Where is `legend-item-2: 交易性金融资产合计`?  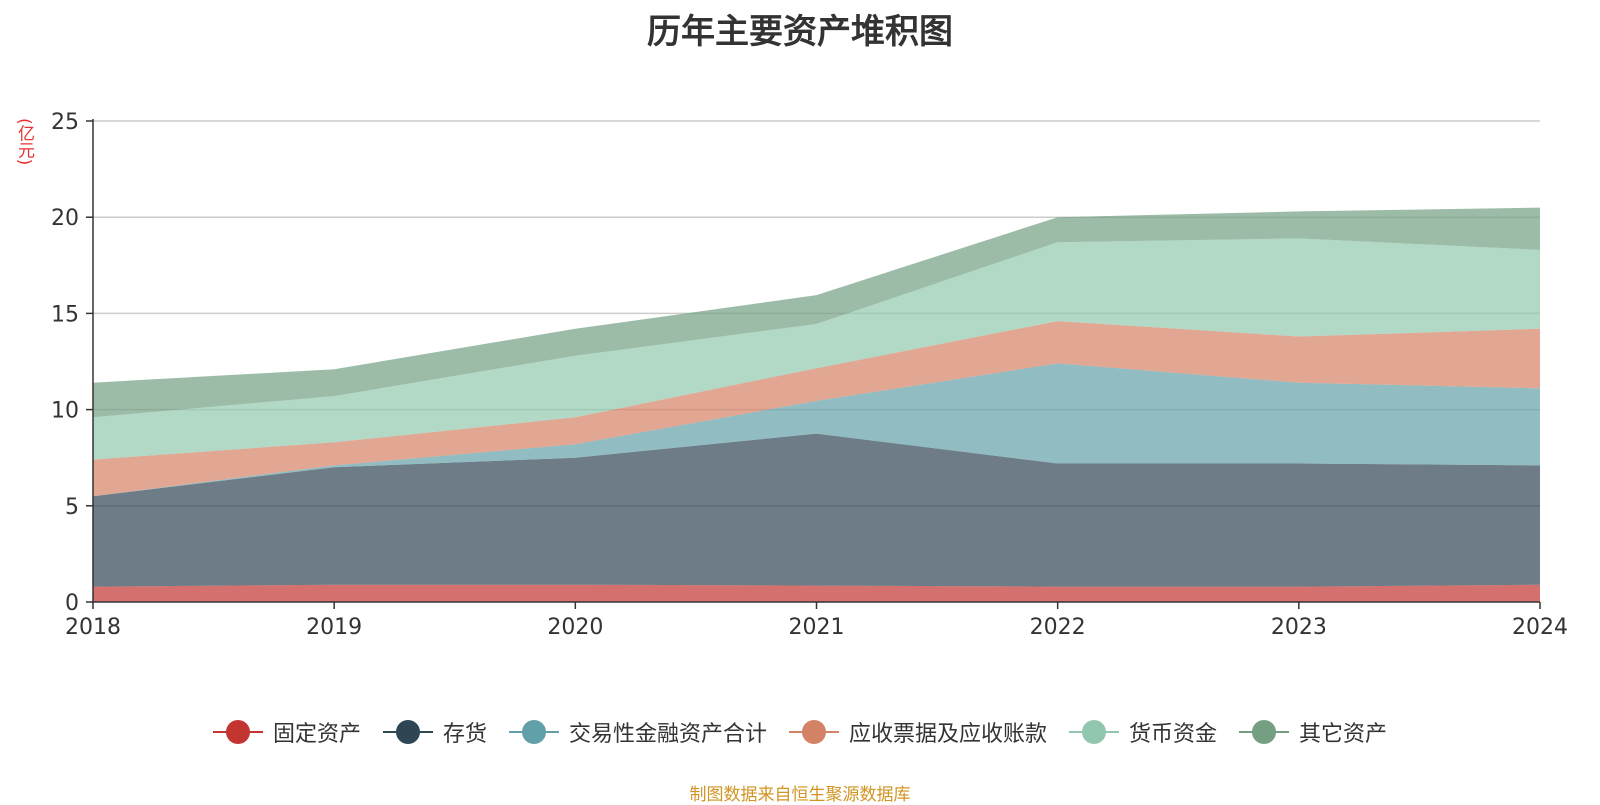 legend-item-2: 交易性金融资产合计 is located at coordinates (637, 732).